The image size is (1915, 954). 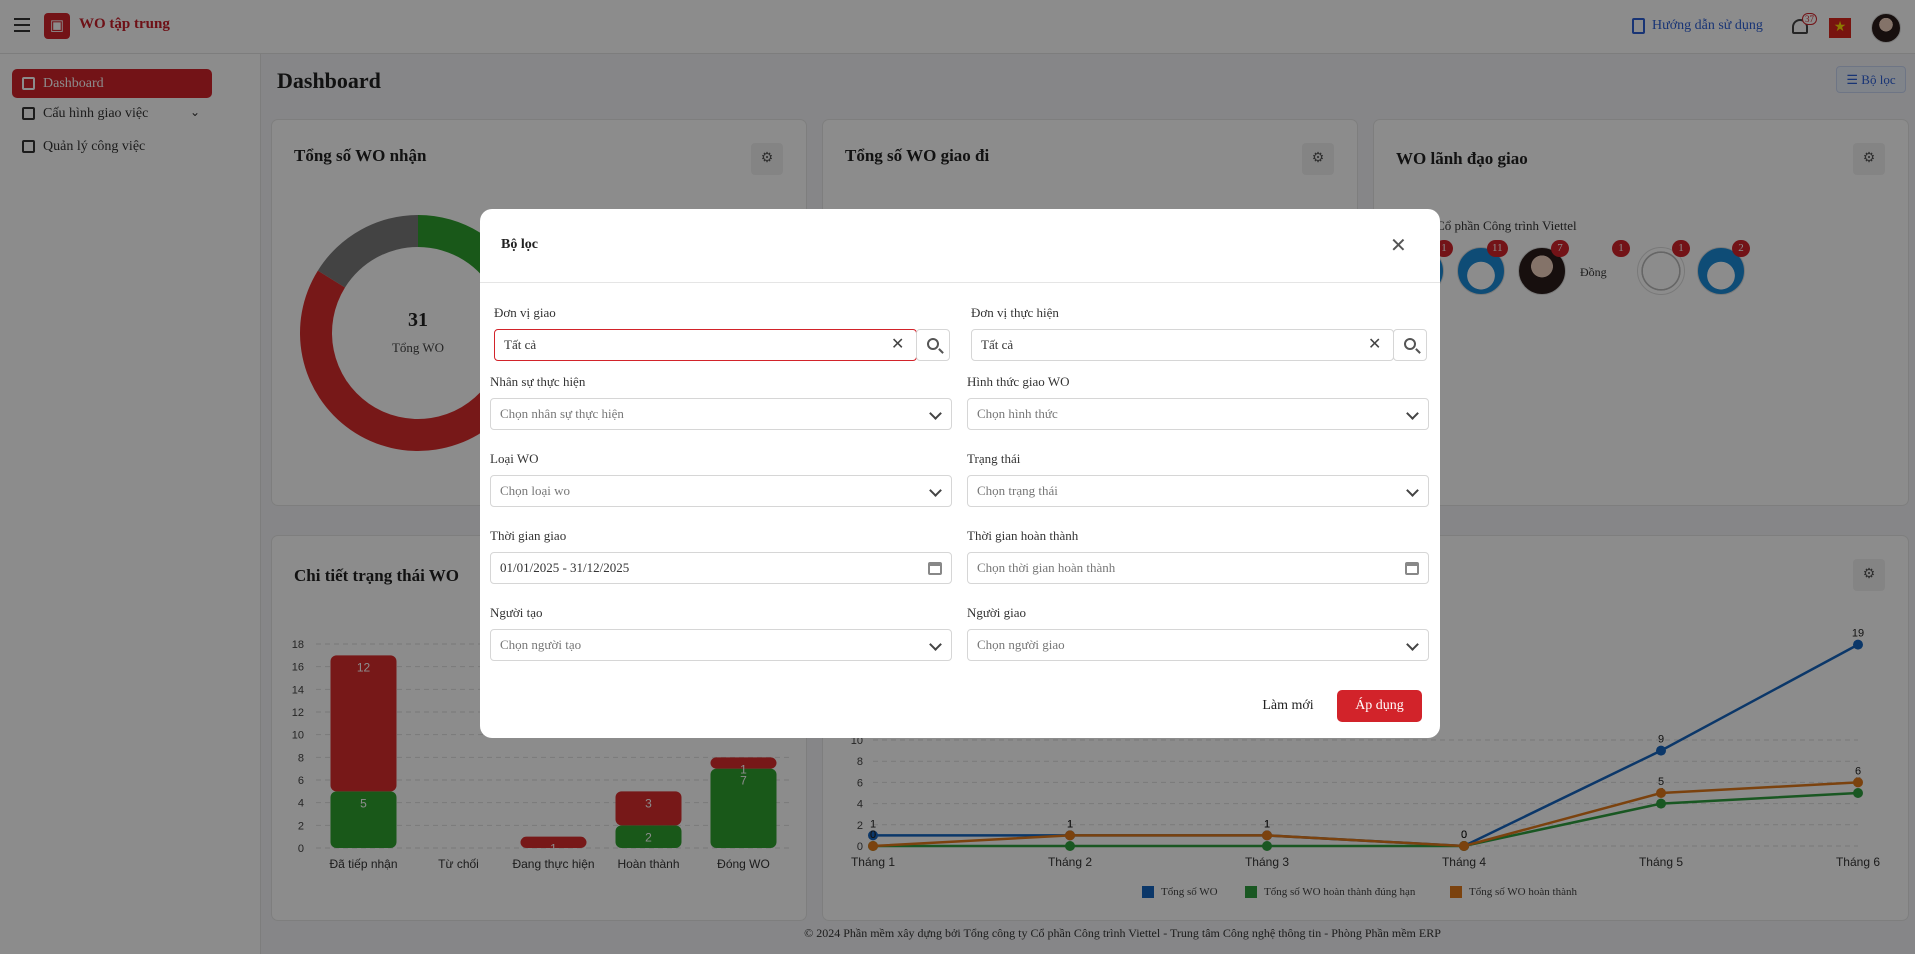 I want to click on field-value: 01/01/2025 - 31/12/2025, so click(x=565, y=567).